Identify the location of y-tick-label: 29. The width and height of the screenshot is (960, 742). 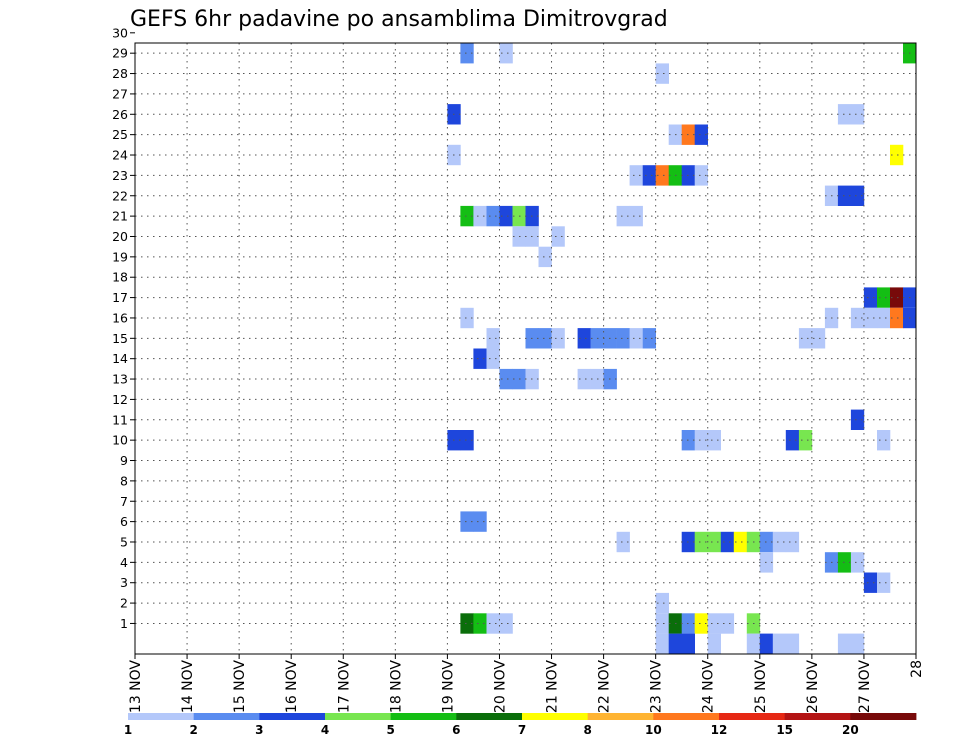
(120, 53).